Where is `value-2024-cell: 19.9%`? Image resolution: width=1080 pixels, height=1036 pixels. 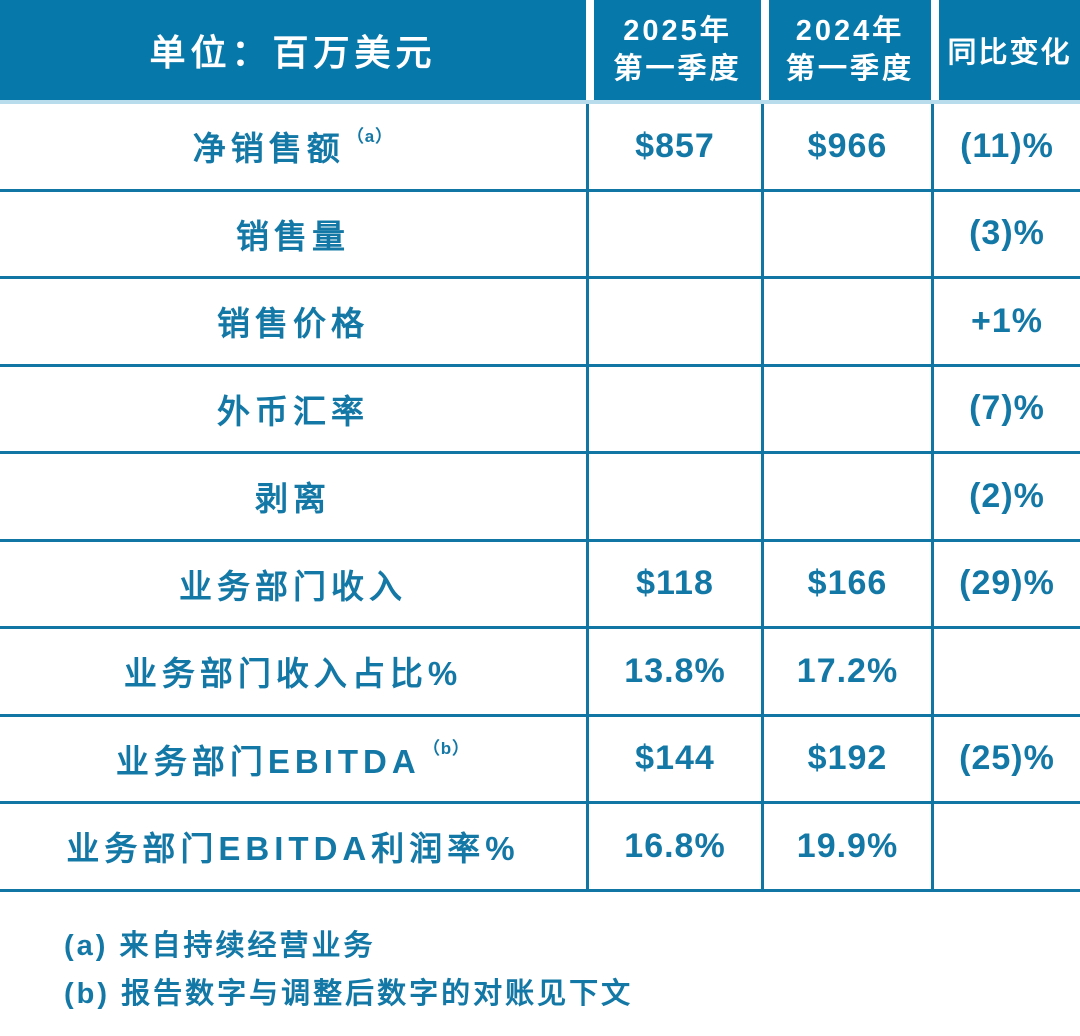 value-2024-cell: 19.9% is located at coordinates (846, 846).